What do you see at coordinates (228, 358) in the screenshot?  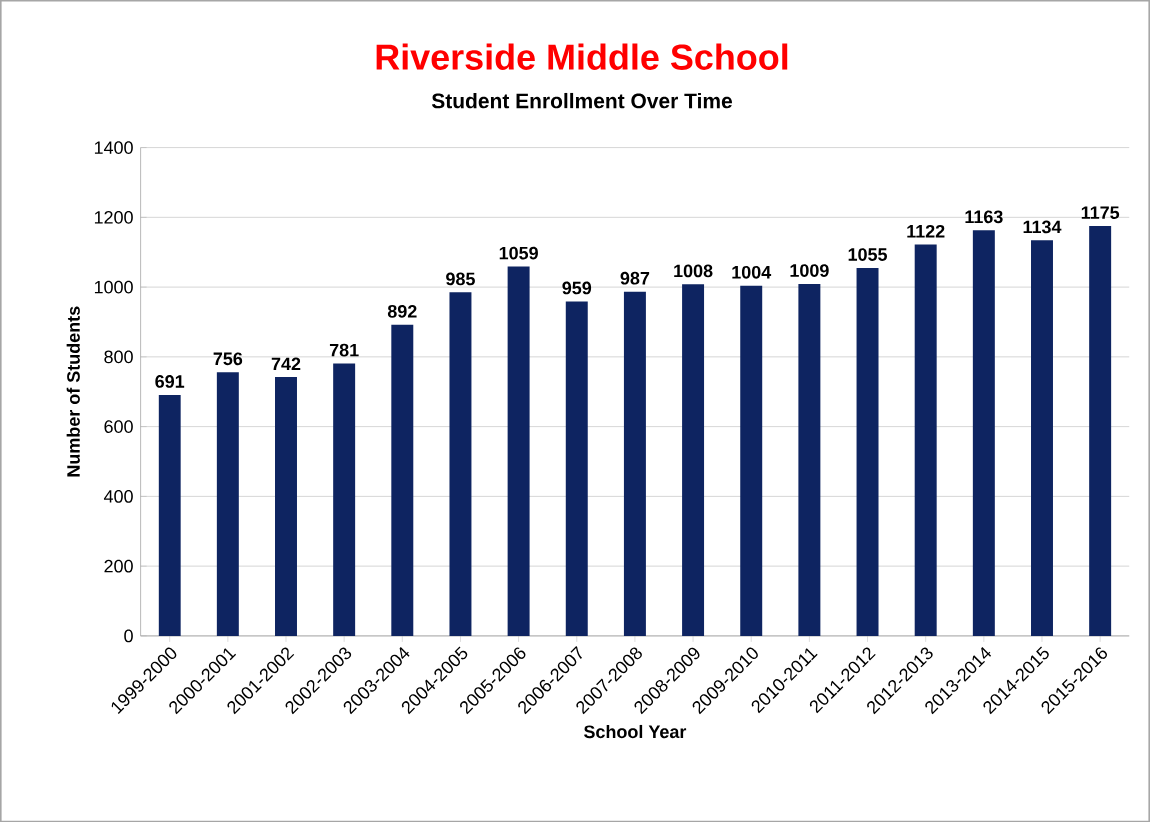 I see `data-label: 756` at bounding box center [228, 358].